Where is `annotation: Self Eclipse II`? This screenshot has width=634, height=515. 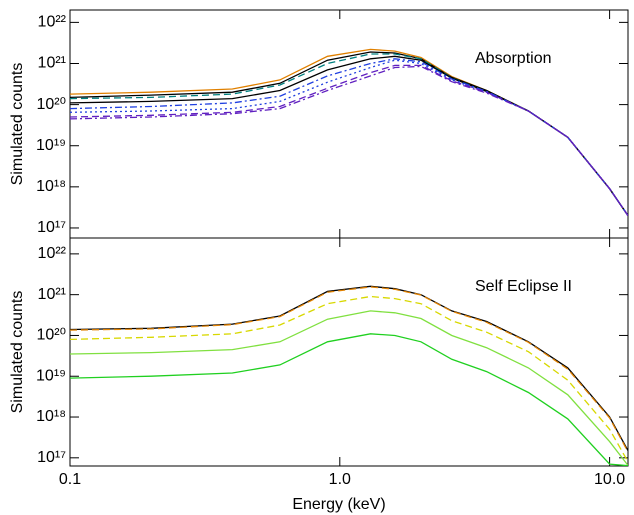
annotation: Self Eclipse II is located at coordinates (523, 286).